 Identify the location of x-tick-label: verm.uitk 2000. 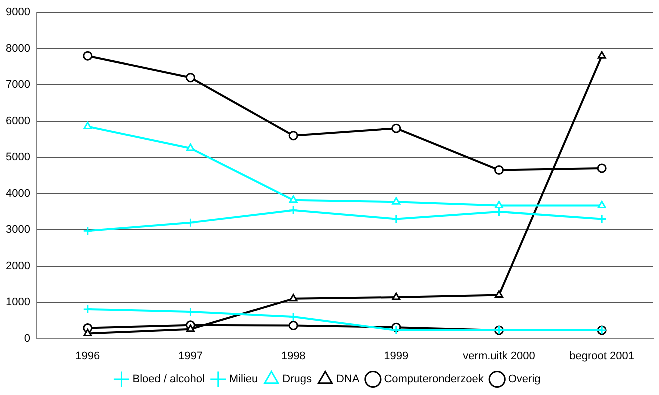
(499, 356).